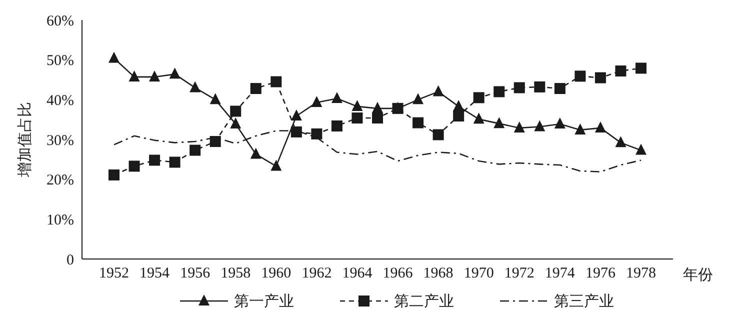 Image resolution: width=739 pixels, height=336 pixels. Describe the element at coordinates (560, 274) in the screenshot. I see `x-tick-label: 1974` at that location.